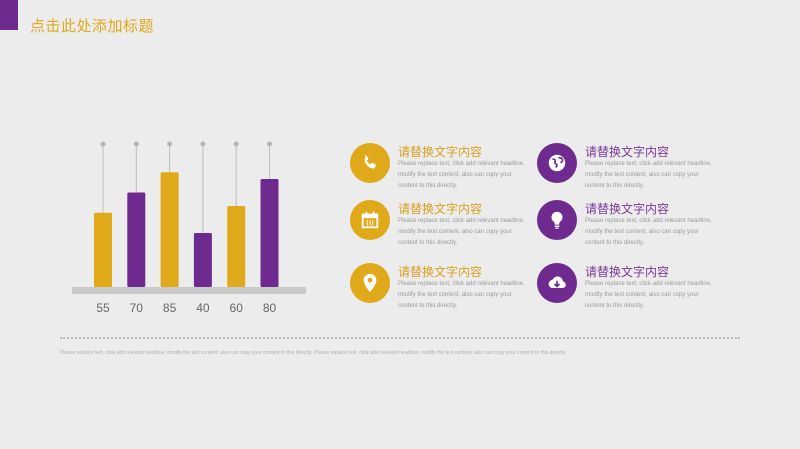 This screenshot has height=449, width=800. I want to click on location-pin-icon, so click(370, 283).